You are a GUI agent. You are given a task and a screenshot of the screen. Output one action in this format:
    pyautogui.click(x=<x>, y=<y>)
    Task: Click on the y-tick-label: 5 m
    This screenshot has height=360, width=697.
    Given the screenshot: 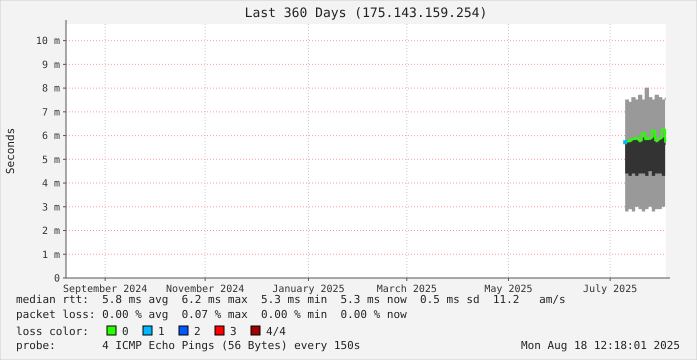 What is the action you would take?
    pyautogui.click(x=51, y=160)
    